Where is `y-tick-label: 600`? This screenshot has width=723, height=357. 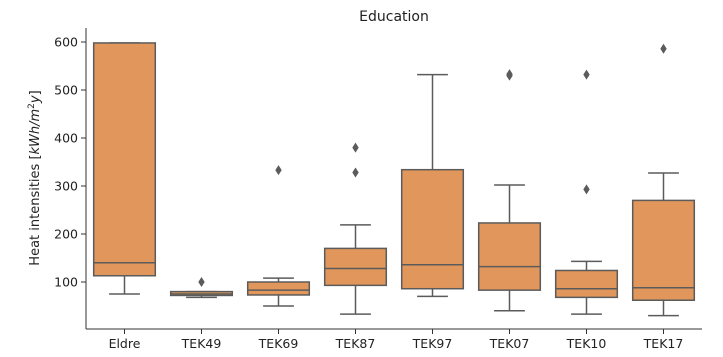
y-tick-label: 600 is located at coordinates (66, 42).